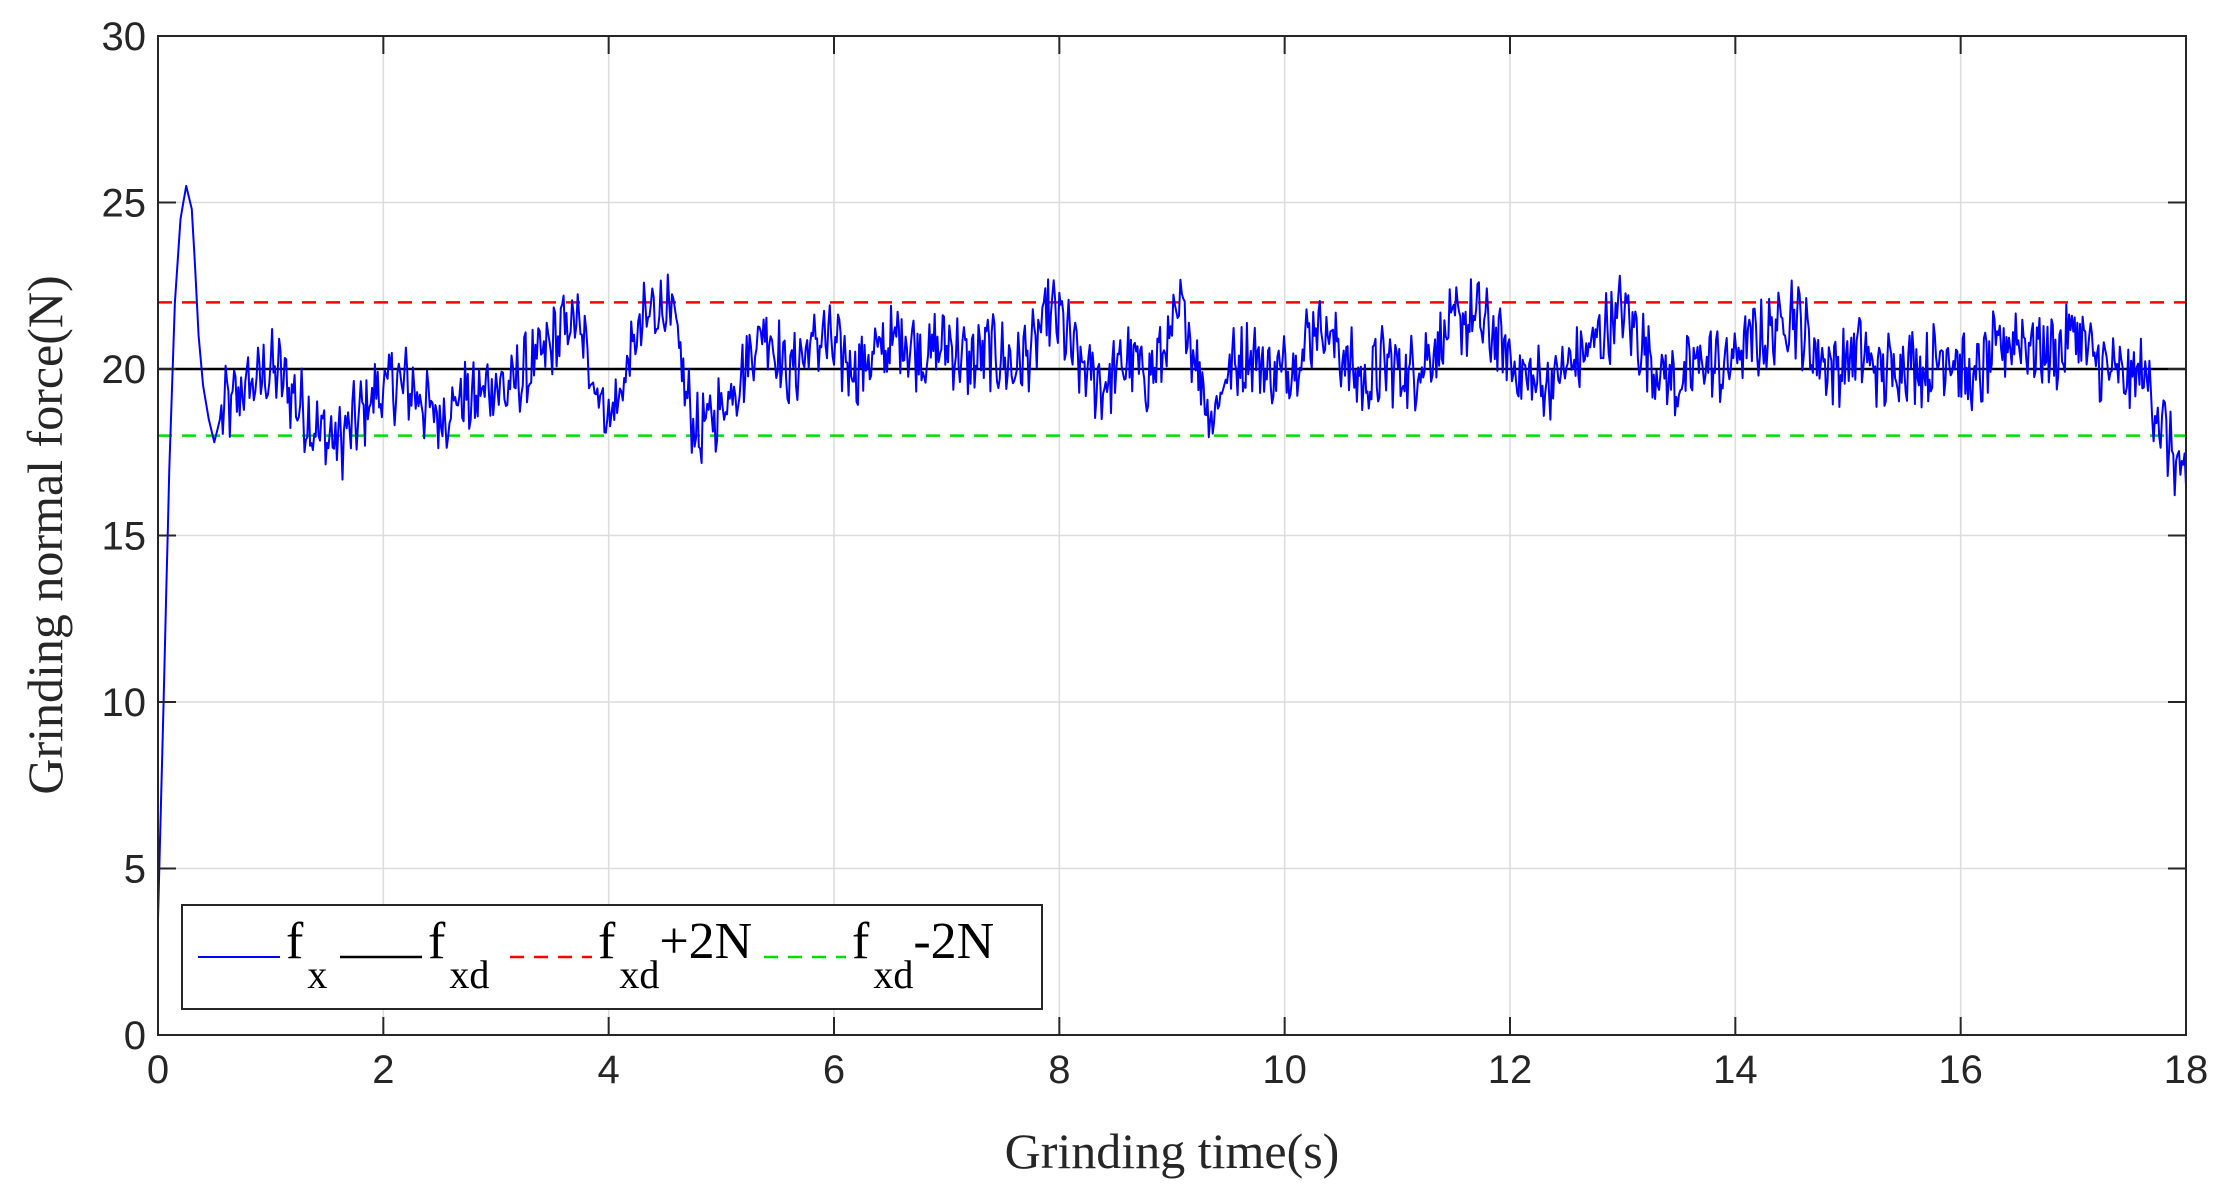 The height and width of the screenshot is (1200, 2231). Describe the element at coordinates (1735, 1070) in the screenshot. I see `x-tick-label: 14` at that location.